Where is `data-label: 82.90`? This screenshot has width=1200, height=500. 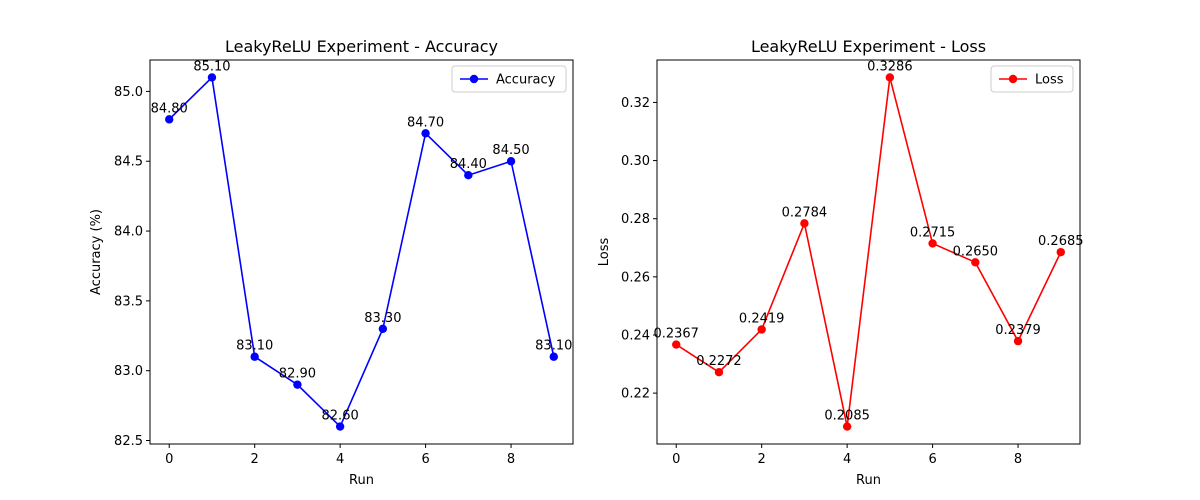
data-label: 82.90 is located at coordinates (297, 374).